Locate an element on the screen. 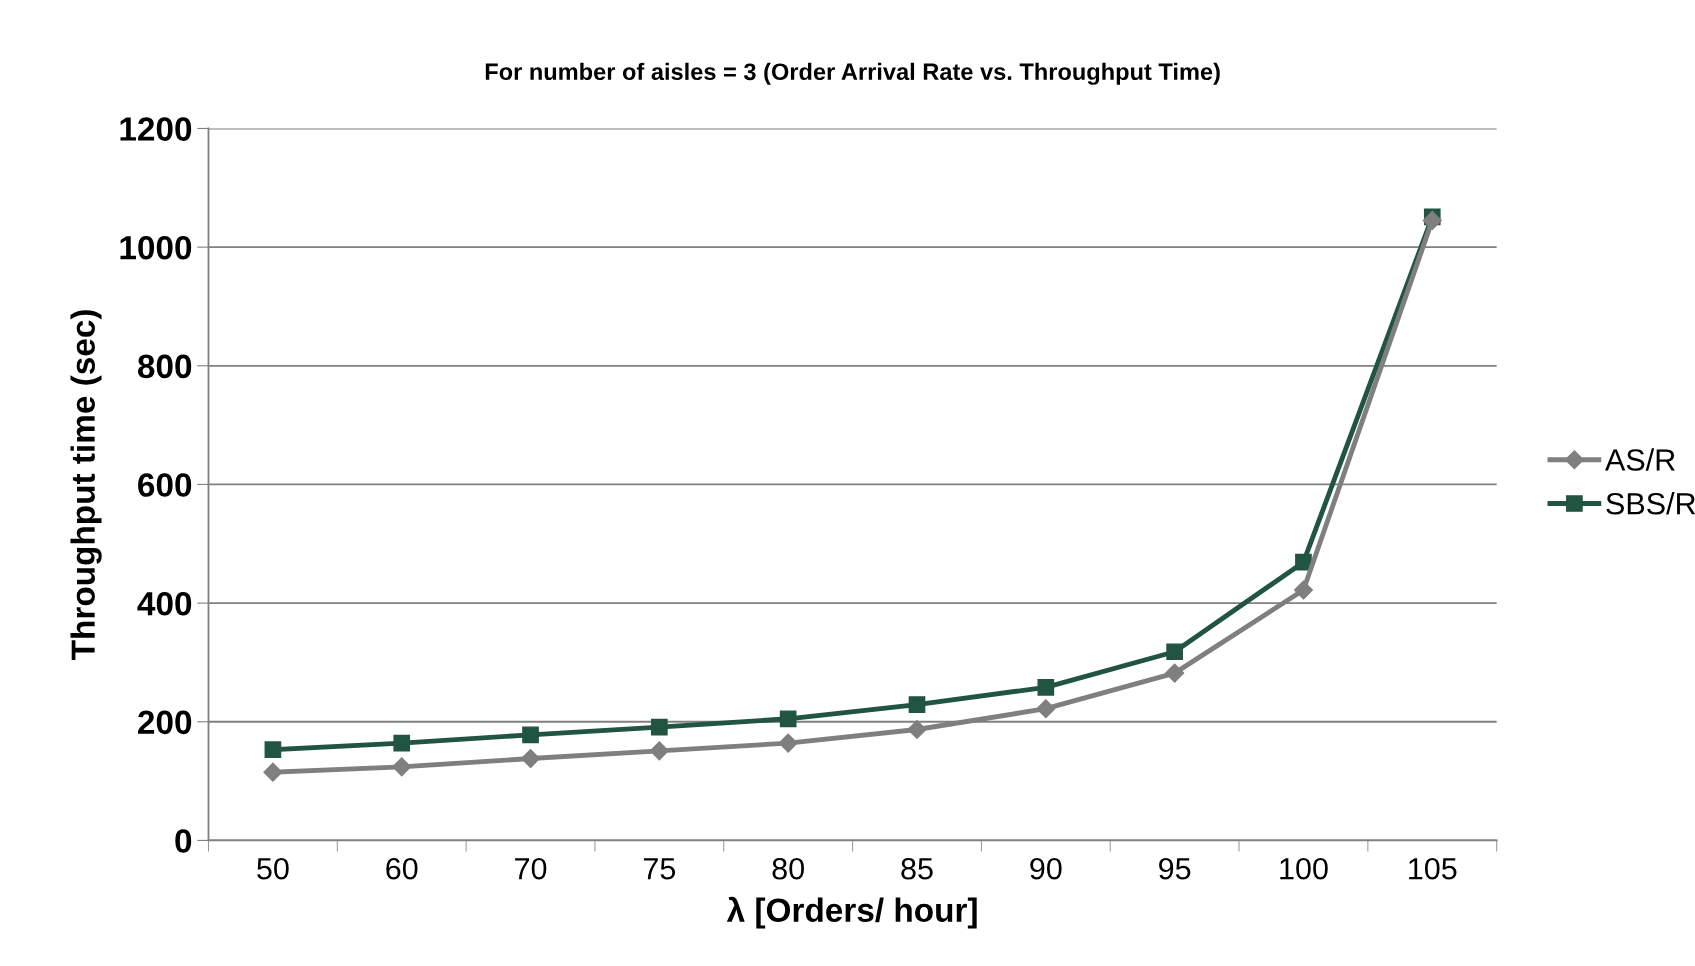 This screenshot has width=1695, height=966. y-tick-label: 1200 is located at coordinates (156, 129).